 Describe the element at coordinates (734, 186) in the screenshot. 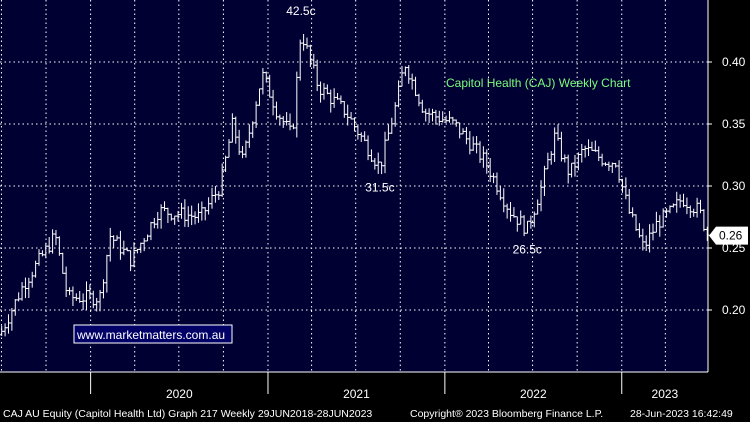

I see `y-tick-label: 0.30` at that location.